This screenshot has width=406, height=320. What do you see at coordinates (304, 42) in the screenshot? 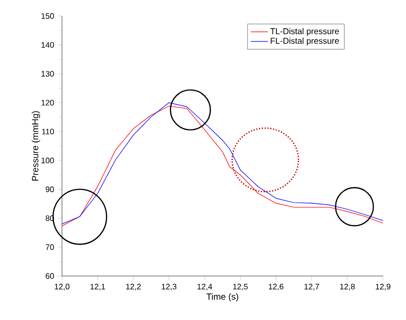
I see `legend-label: FL-Distal pressure` at bounding box center [304, 42].